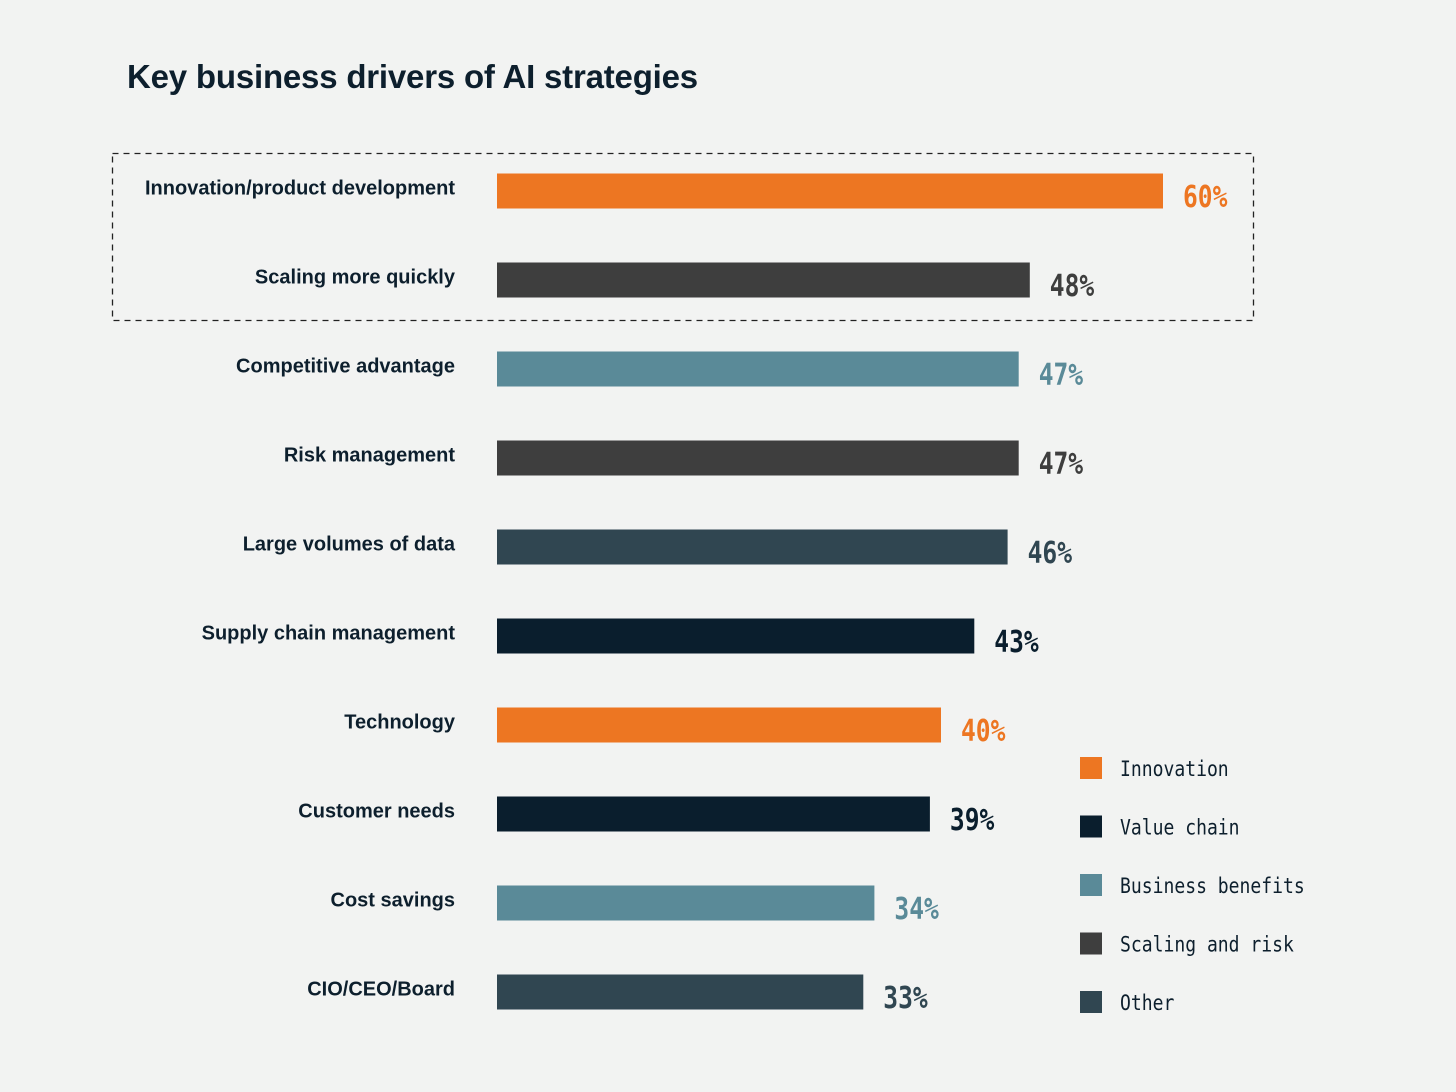  What do you see at coordinates (983, 732) in the screenshot?
I see `value-label: 40%` at bounding box center [983, 732].